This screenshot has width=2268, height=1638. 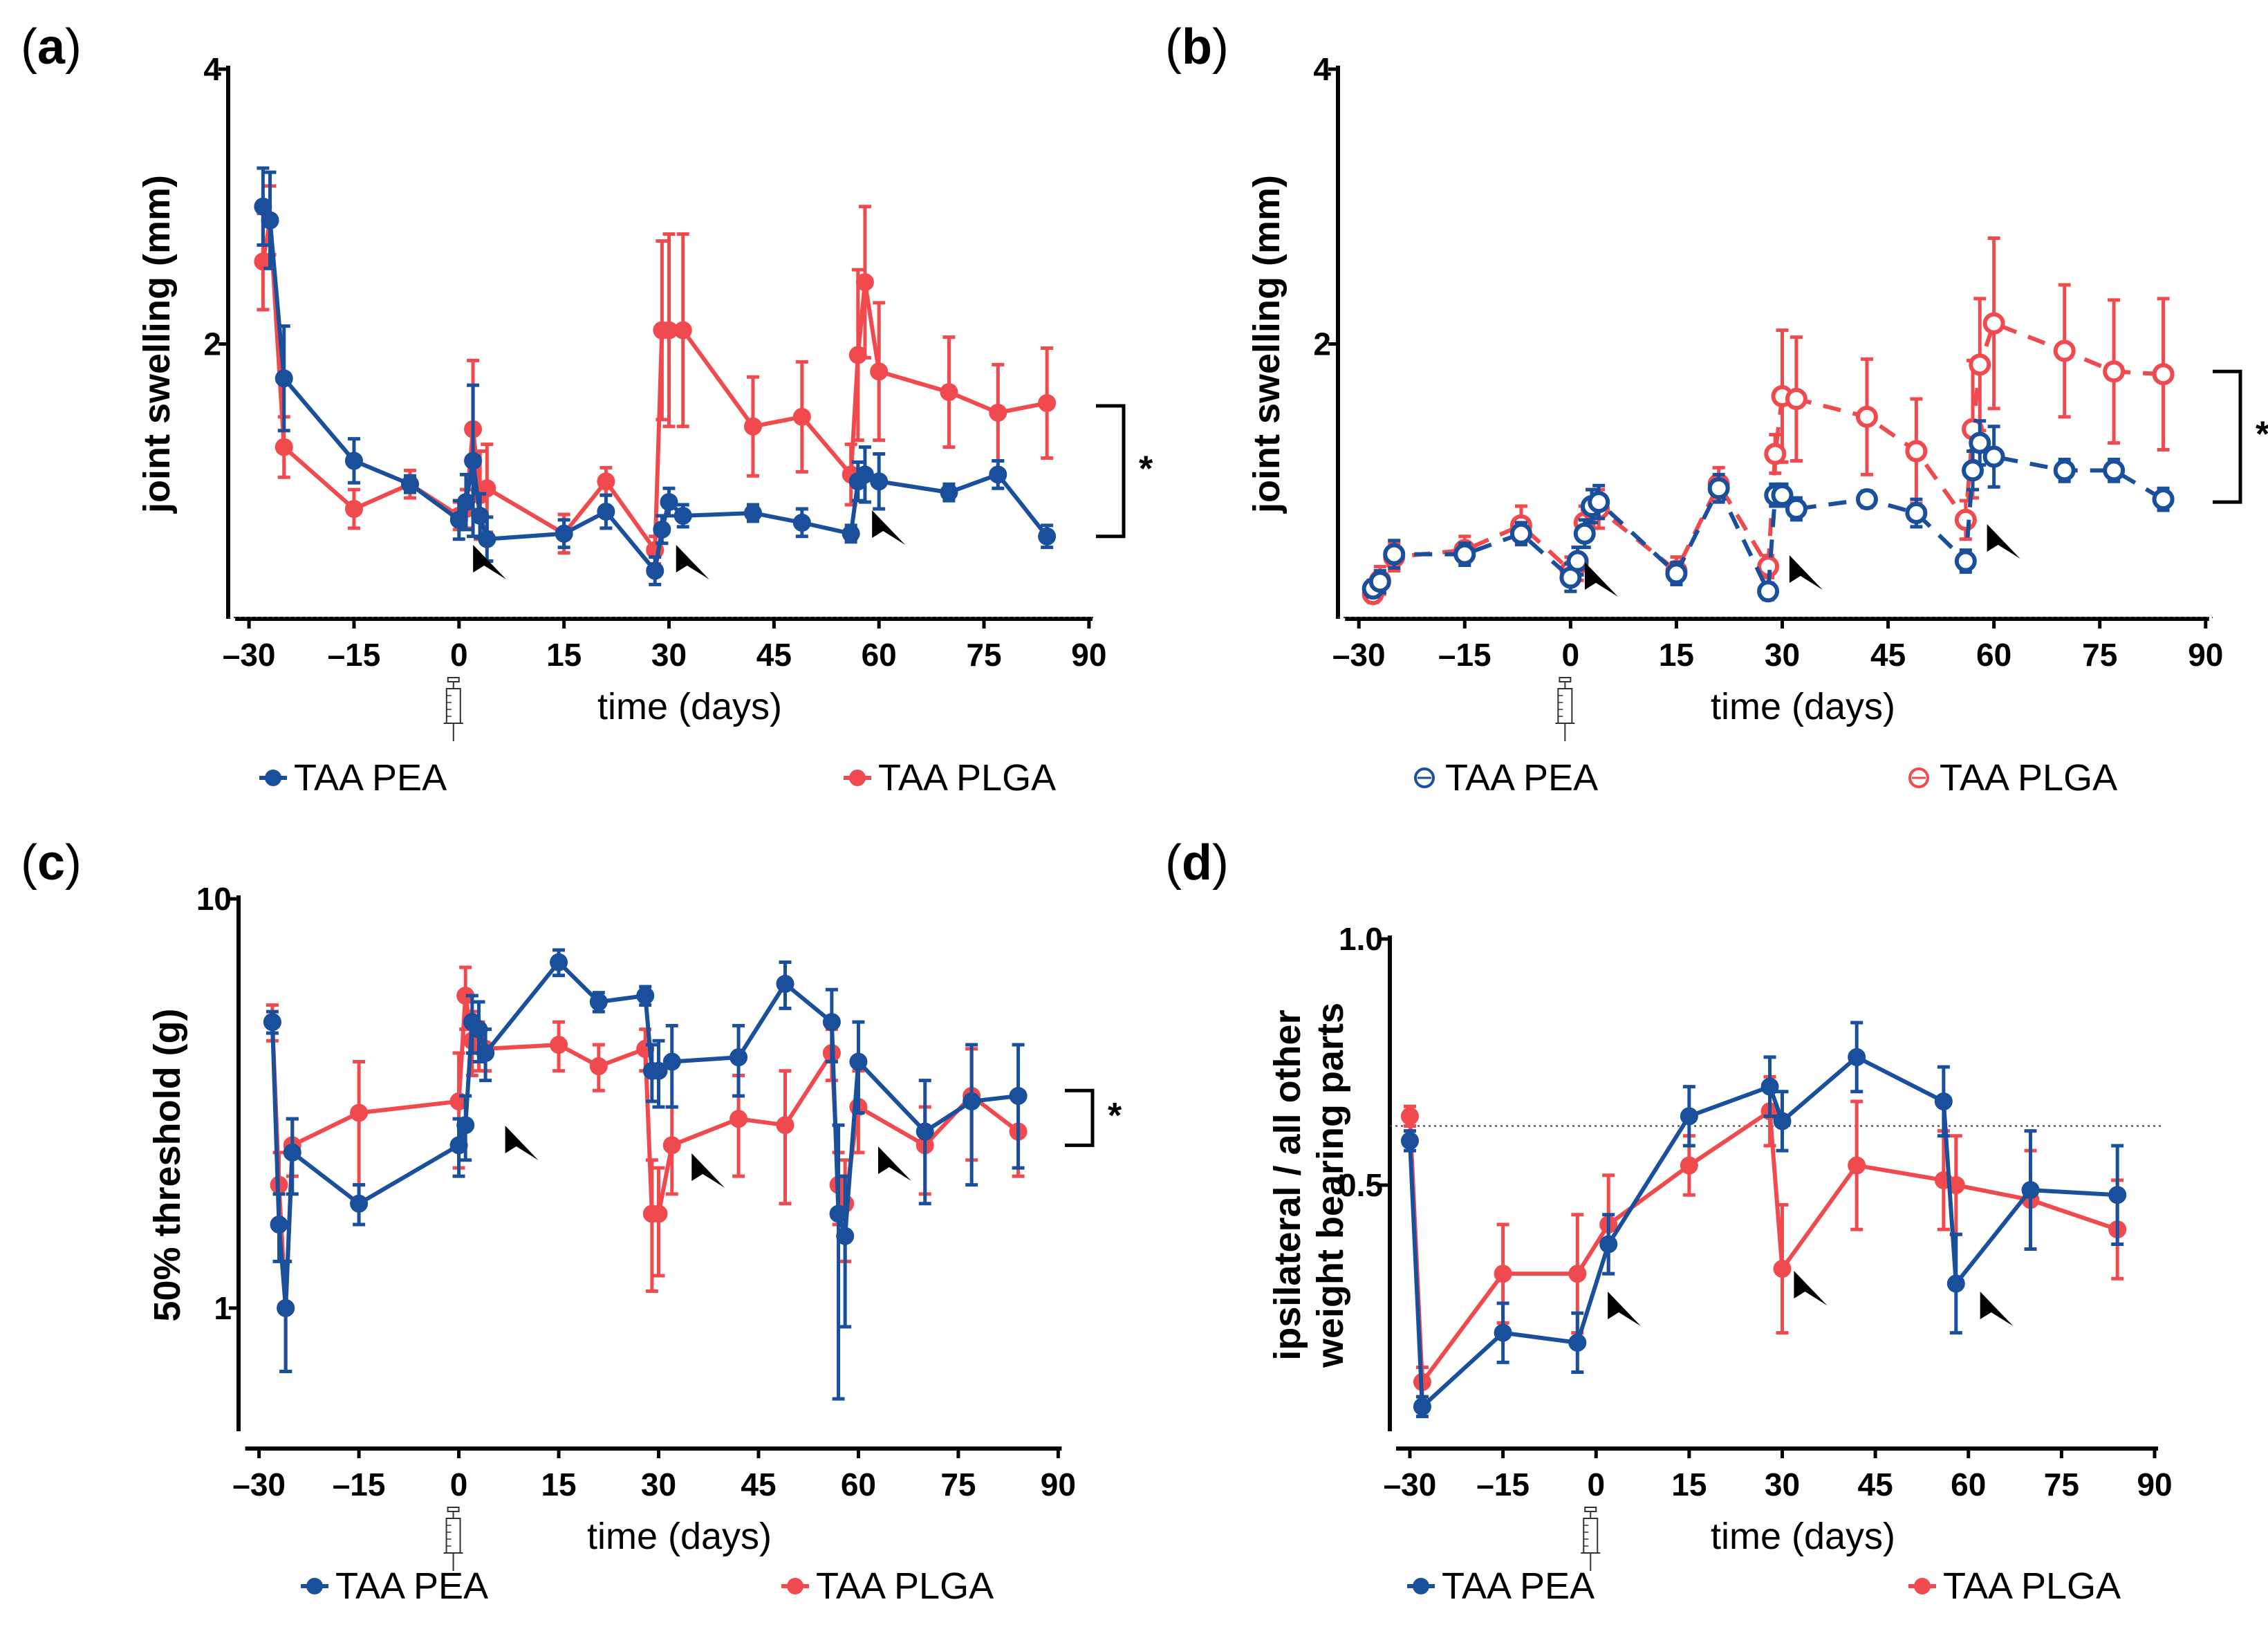 What do you see at coordinates (354, 655) in the screenshot?
I see `x-tick-label: –15` at bounding box center [354, 655].